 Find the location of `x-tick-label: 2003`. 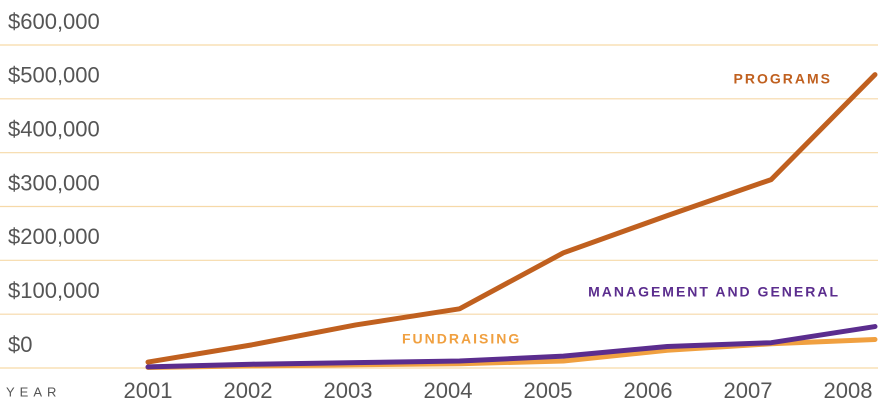

x-tick-label: 2003 is located at coordinates (348, 390).